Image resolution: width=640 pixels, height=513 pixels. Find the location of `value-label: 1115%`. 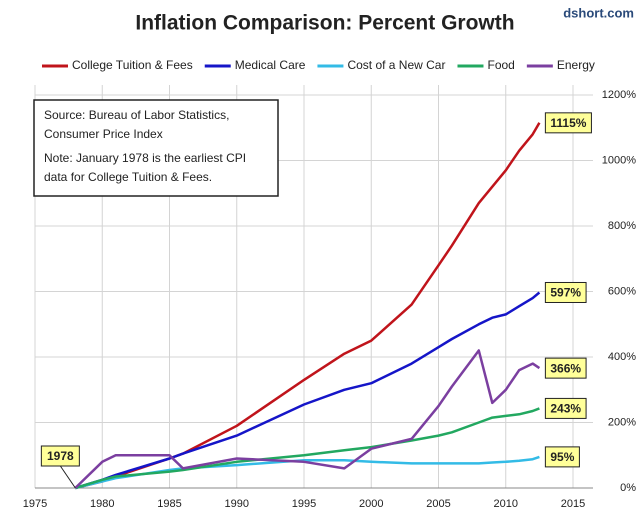

value-label: 1115% is located at coordinates (568, 123).